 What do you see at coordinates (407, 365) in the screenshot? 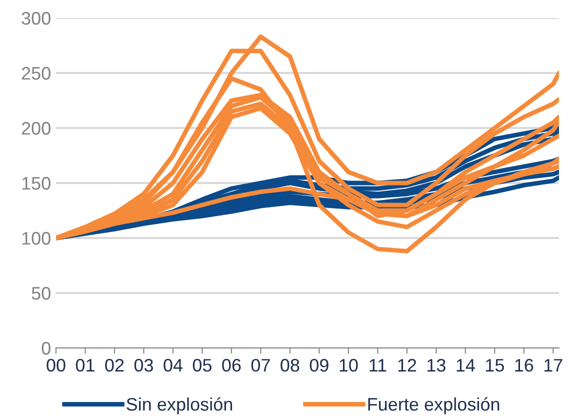
I see `x-tick-label: 12` at bounding box center [407, 365].